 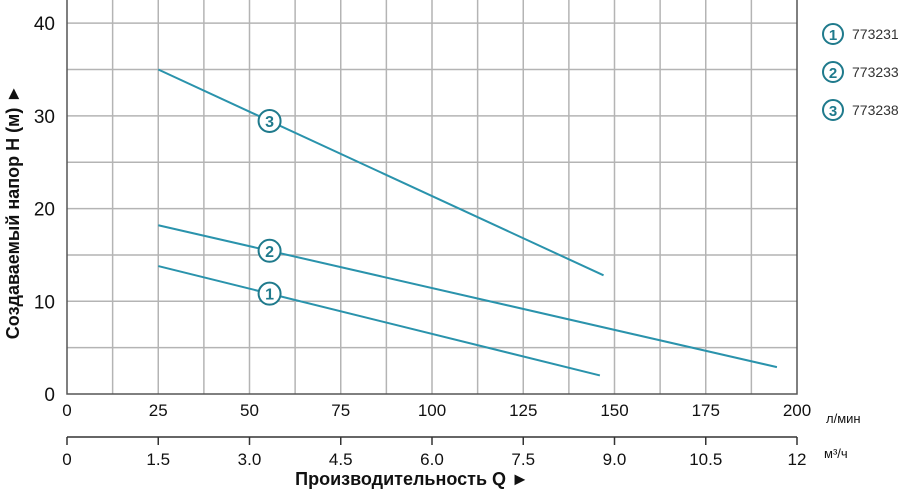 I want to click on x-tick-label: 125, so click(x=523, y=410).